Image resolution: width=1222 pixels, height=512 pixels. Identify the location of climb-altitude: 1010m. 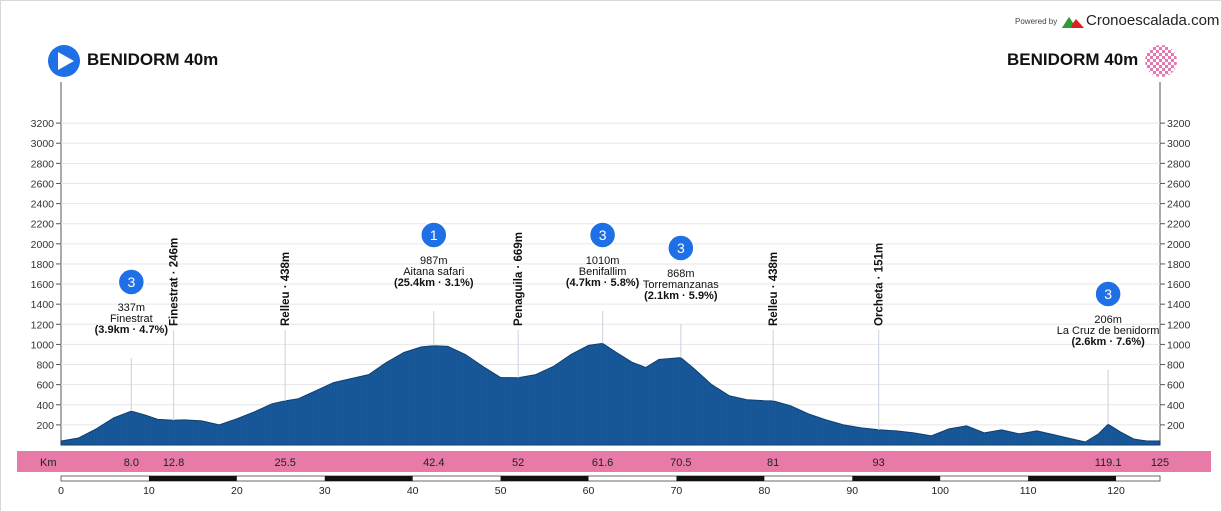
(603, 261).